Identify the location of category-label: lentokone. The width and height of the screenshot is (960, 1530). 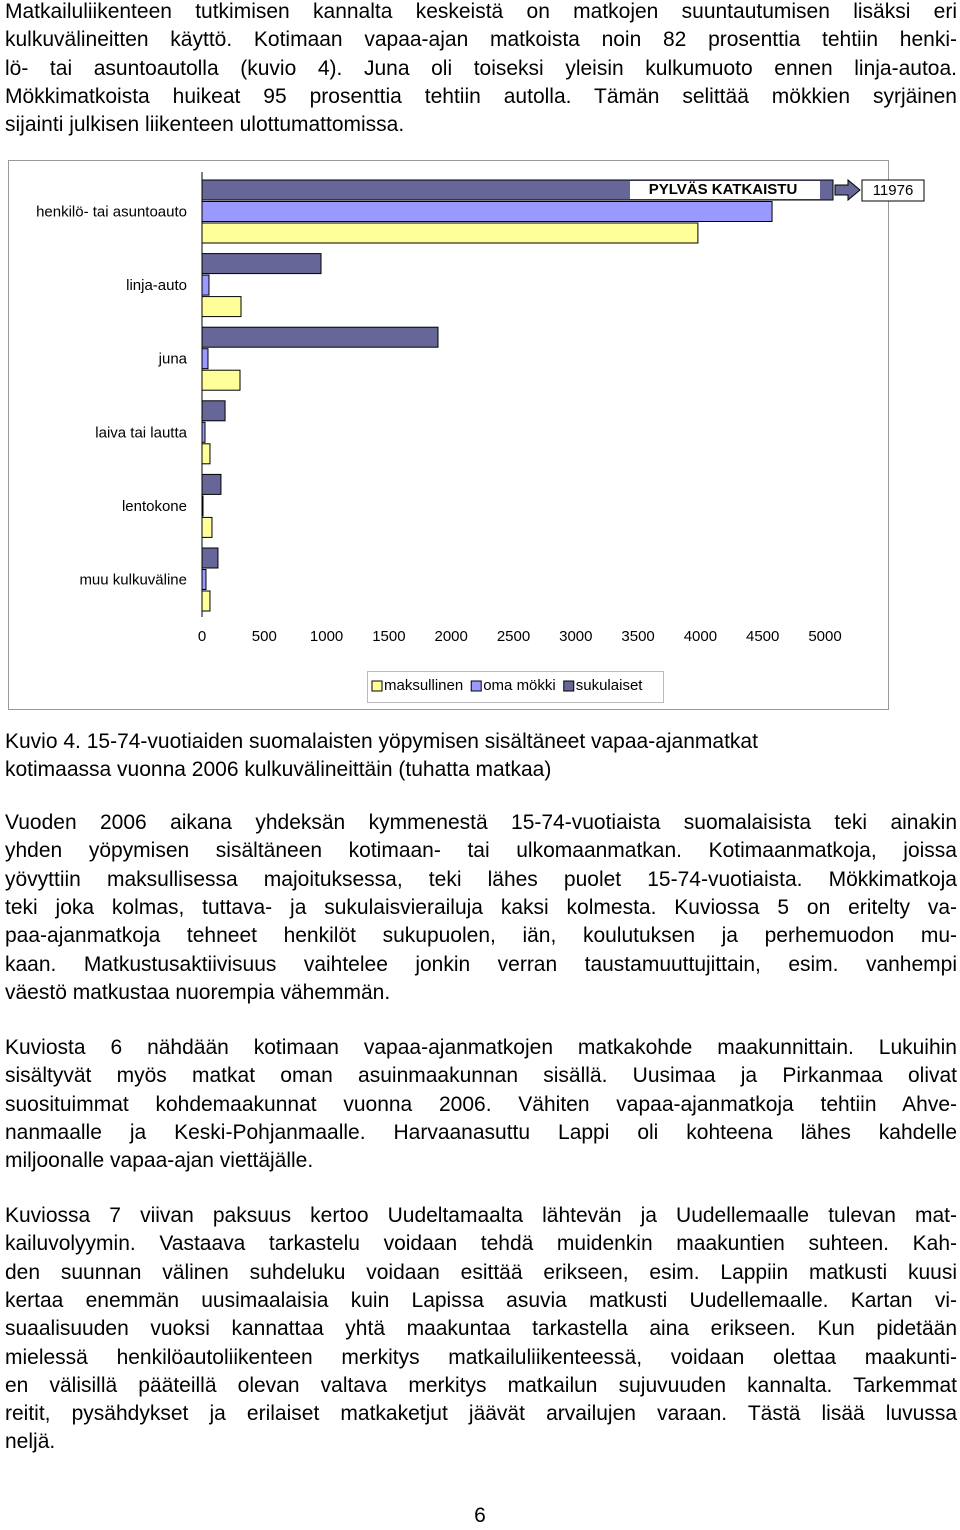
(154, 506).